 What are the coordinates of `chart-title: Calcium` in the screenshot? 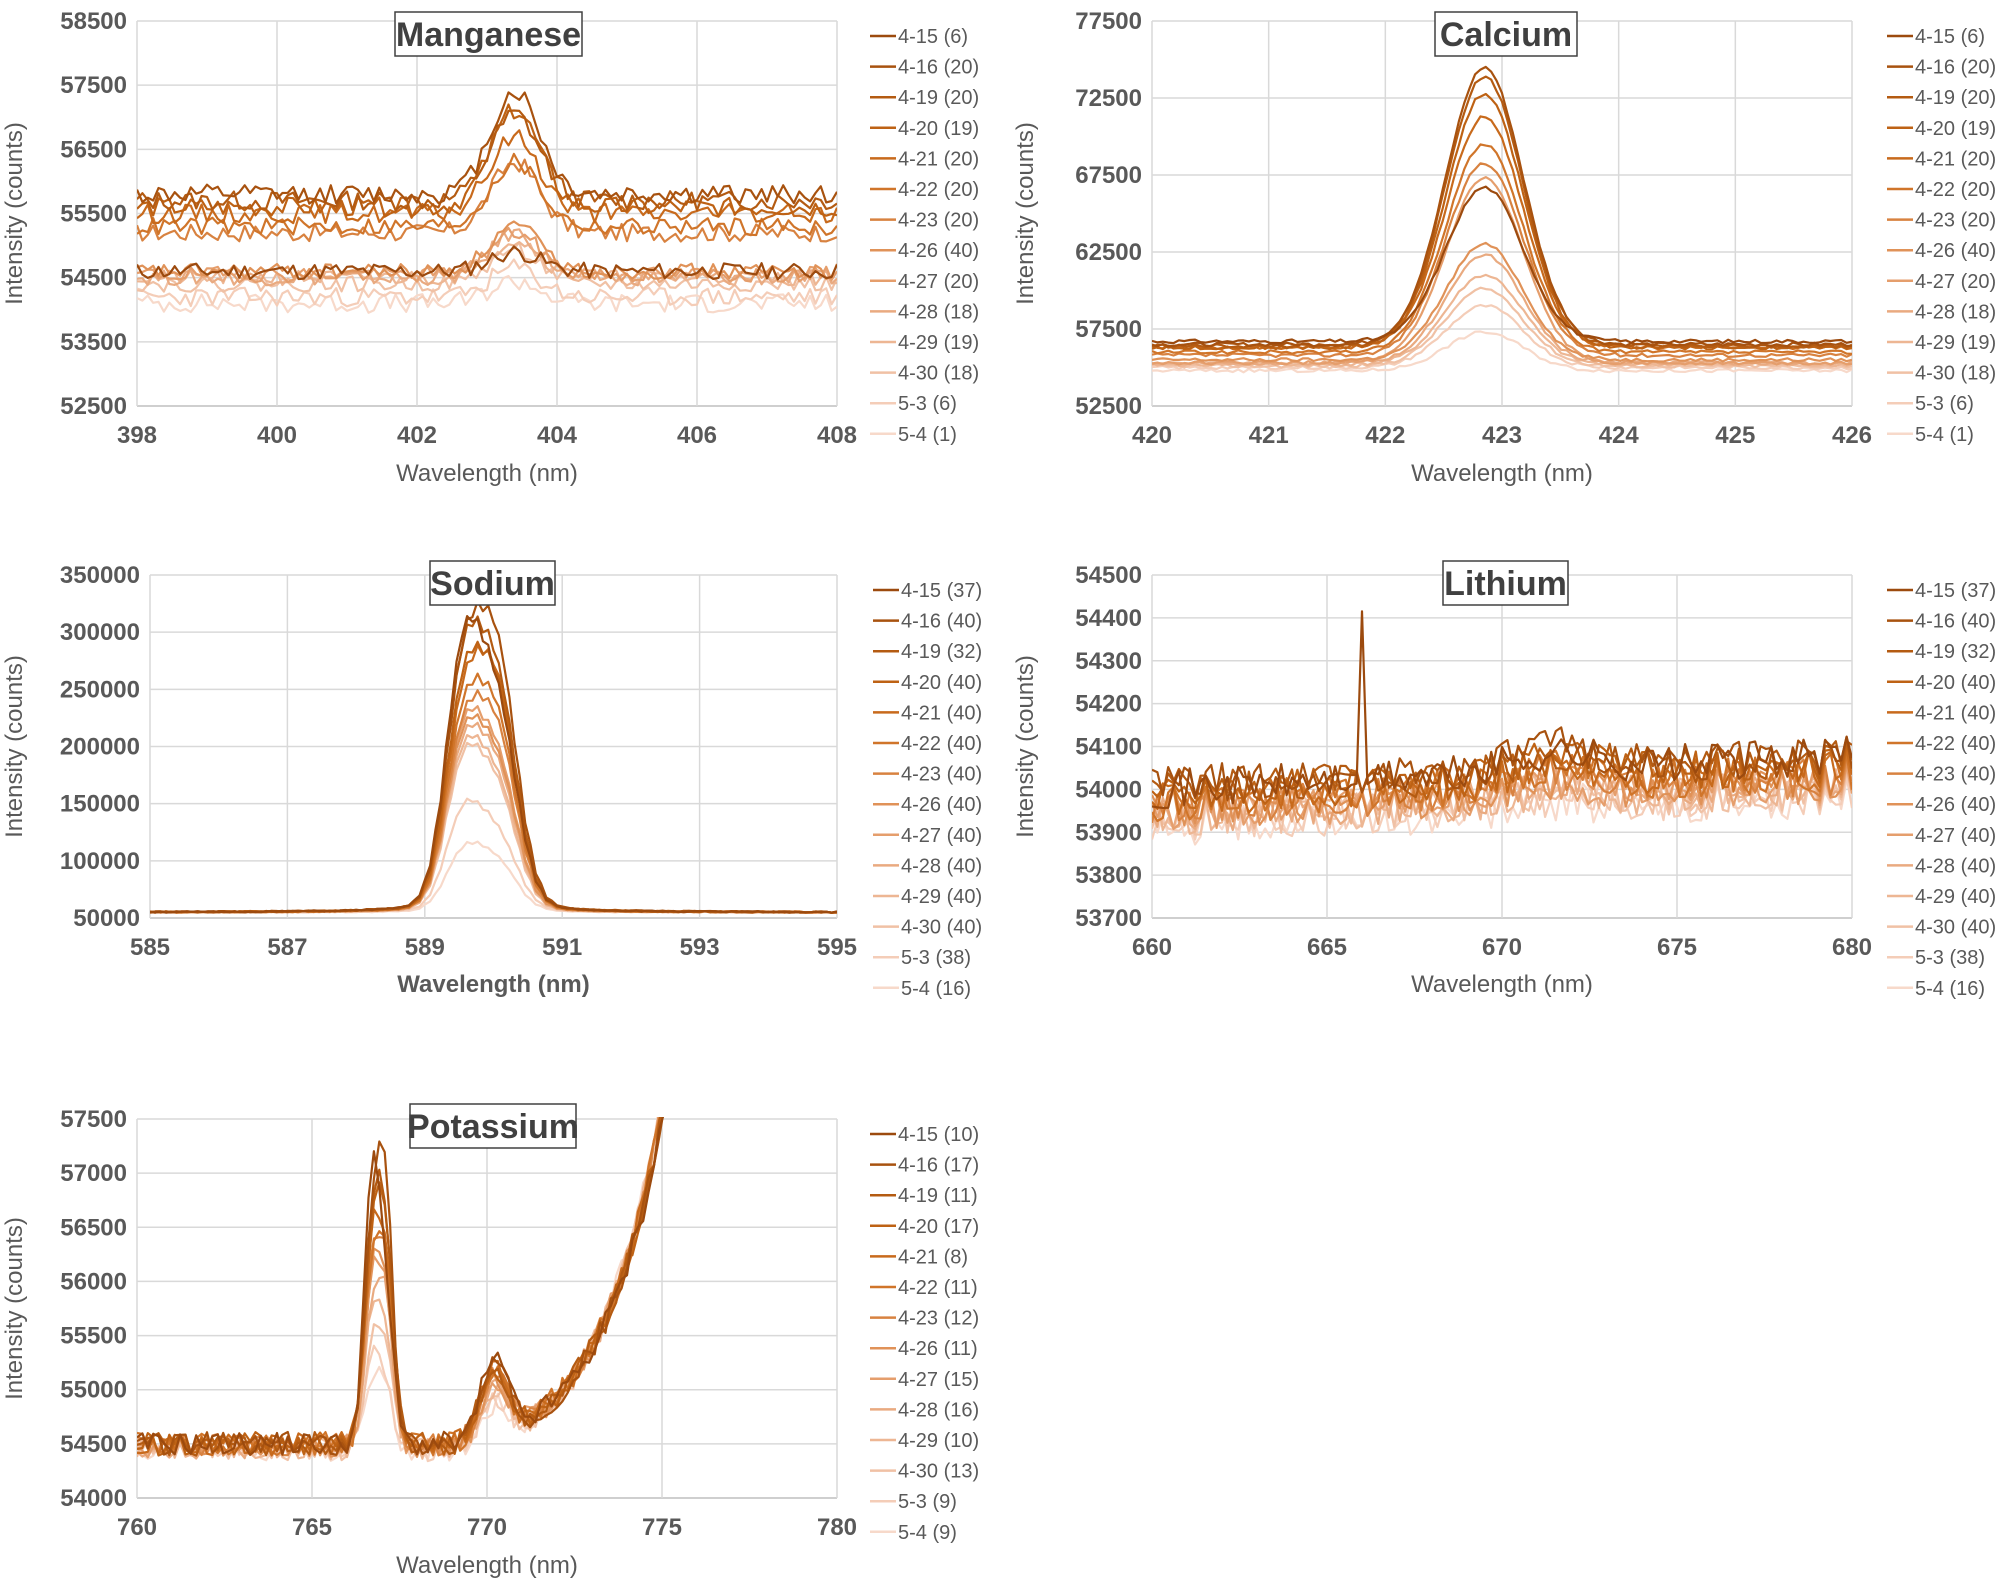 It's located at (1506, 35).